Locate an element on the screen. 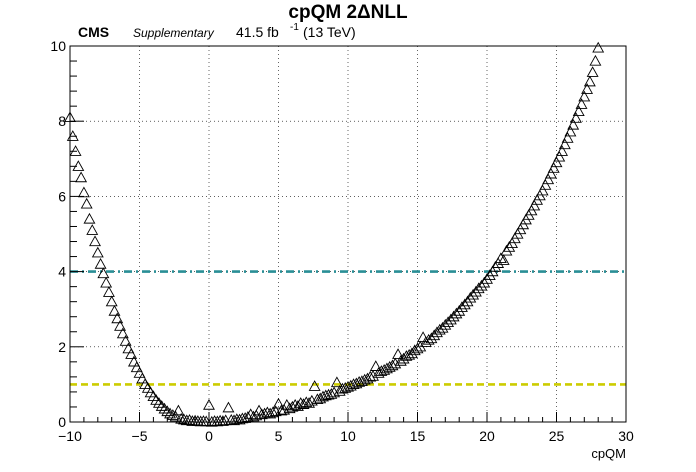 This screenshot has height=472, width=696. x-tick-label: 5 is located at coordinates (279, 436).